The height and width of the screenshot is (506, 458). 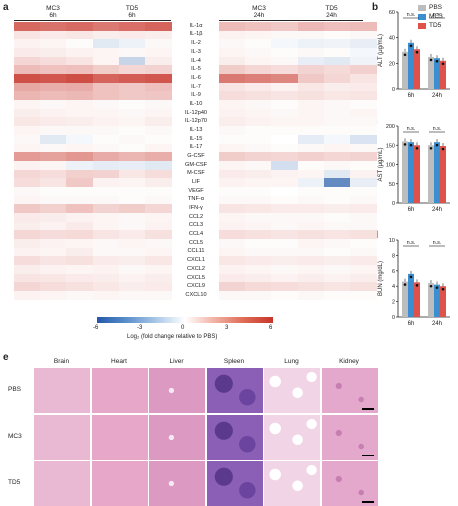 What do you see at coordinates (392, 39) in the screenshot?
I see `y-tick-label: 40` at bounding box center [392, 39].